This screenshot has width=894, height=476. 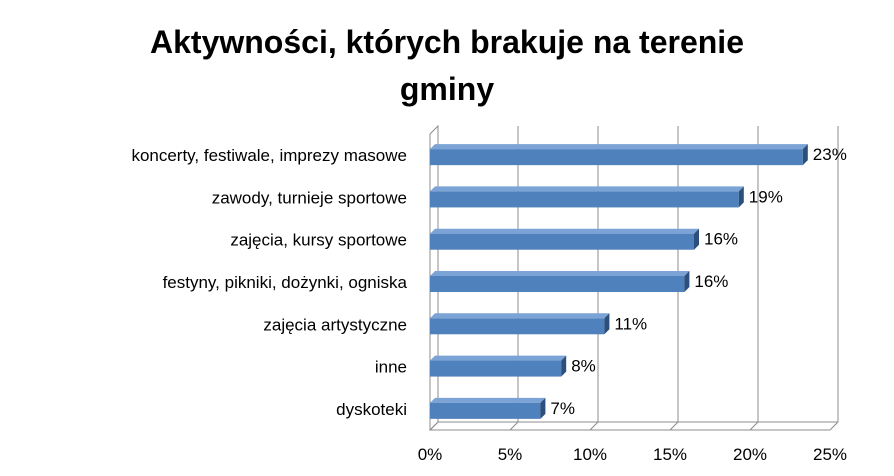 I want to click on x-tick-label-4: 20%, so click(x=750, y=454).